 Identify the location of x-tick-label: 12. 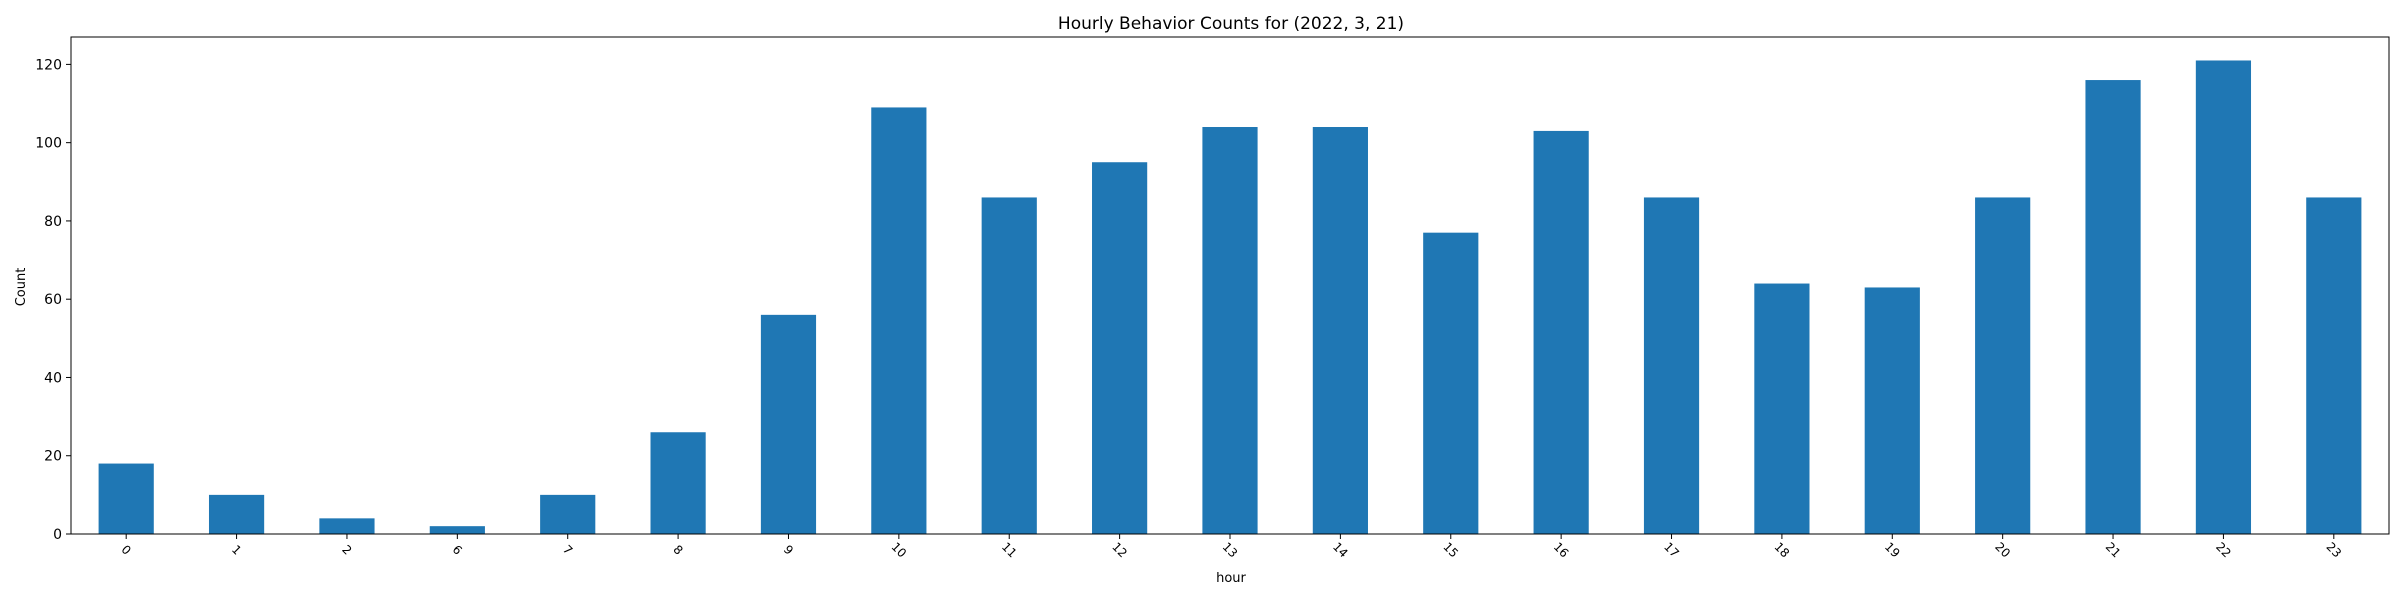
(1119, 550).